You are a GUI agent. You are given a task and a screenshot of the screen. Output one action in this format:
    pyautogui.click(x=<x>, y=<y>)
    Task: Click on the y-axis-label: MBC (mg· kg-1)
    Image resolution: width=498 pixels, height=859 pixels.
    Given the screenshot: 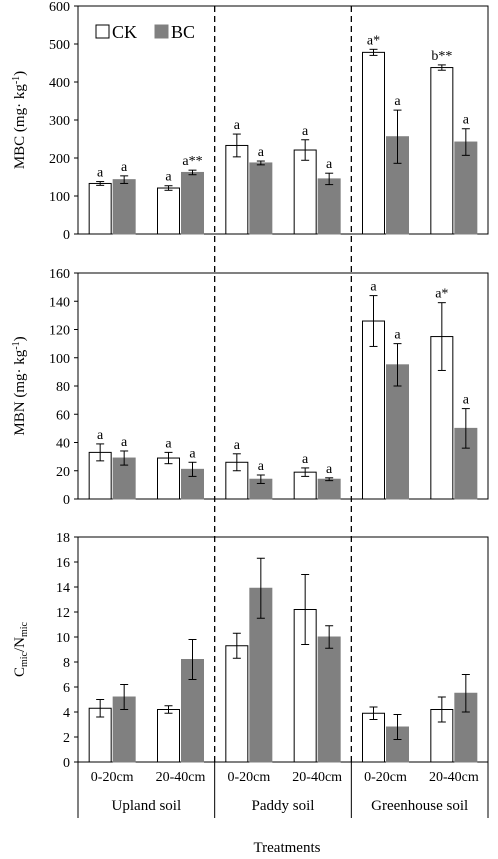 What is the action you would take?
    pyautogui.click(x=19, y=120)
    